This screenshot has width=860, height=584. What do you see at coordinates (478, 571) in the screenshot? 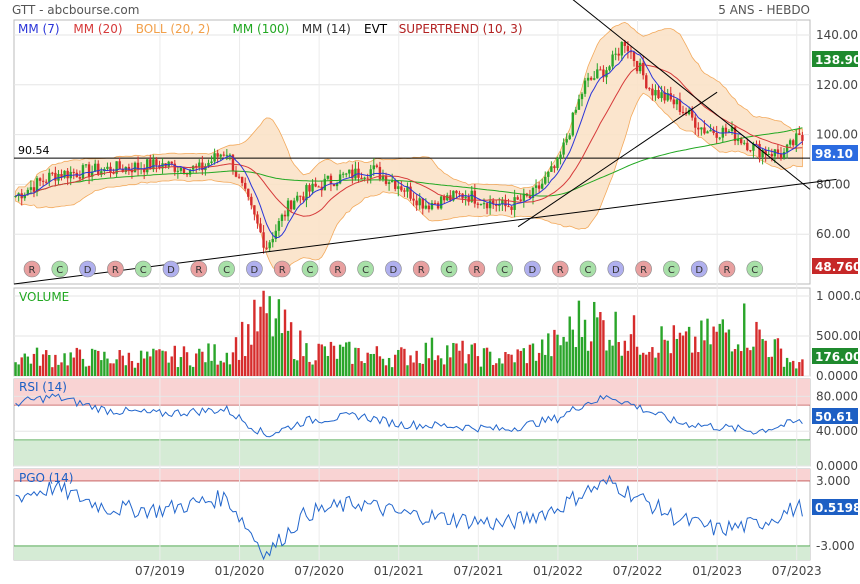
I see `x-tick-label: 07/2021` at bounding box center [478, 571].